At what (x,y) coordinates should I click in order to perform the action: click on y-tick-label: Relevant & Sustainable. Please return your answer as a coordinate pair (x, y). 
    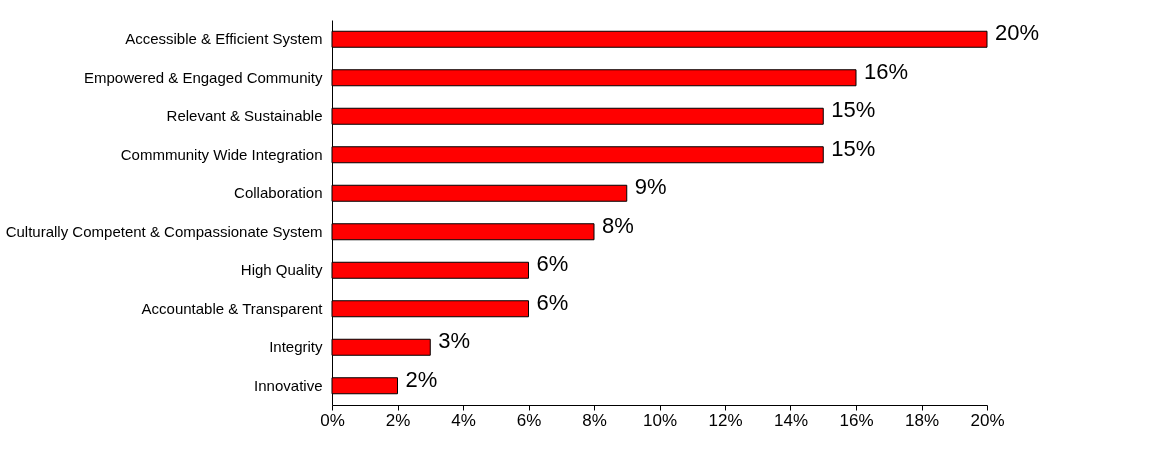
    Looking at the image, I should click on (244, 116).